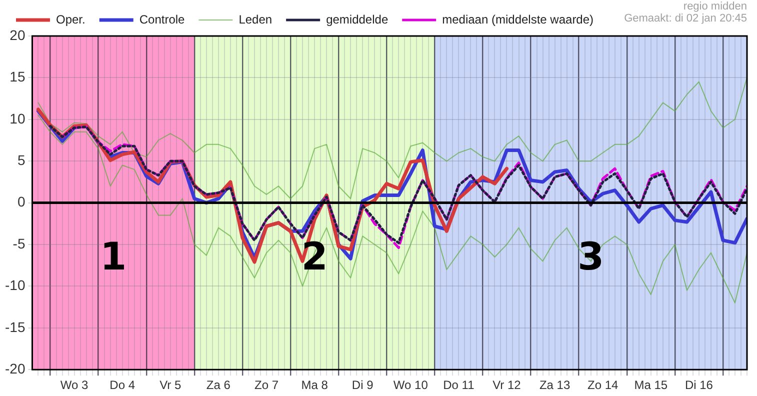 The image size is (757, 396). I want to click on x-tick-label: Ma 8, so click(314, 385).